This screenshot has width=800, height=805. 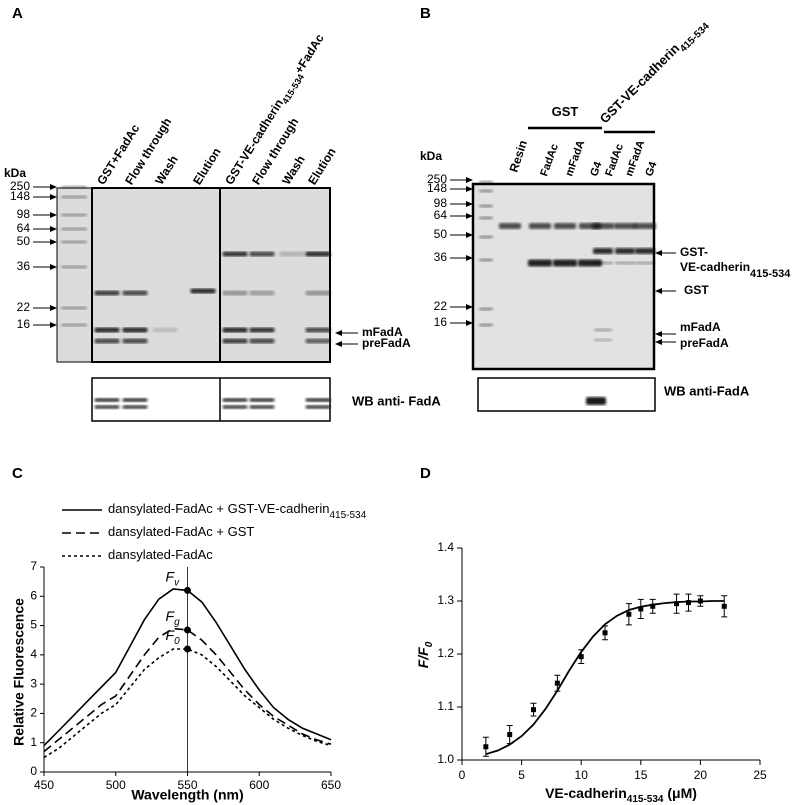 I want to click on lane-label: mFadA, so click(x=575, y=158).